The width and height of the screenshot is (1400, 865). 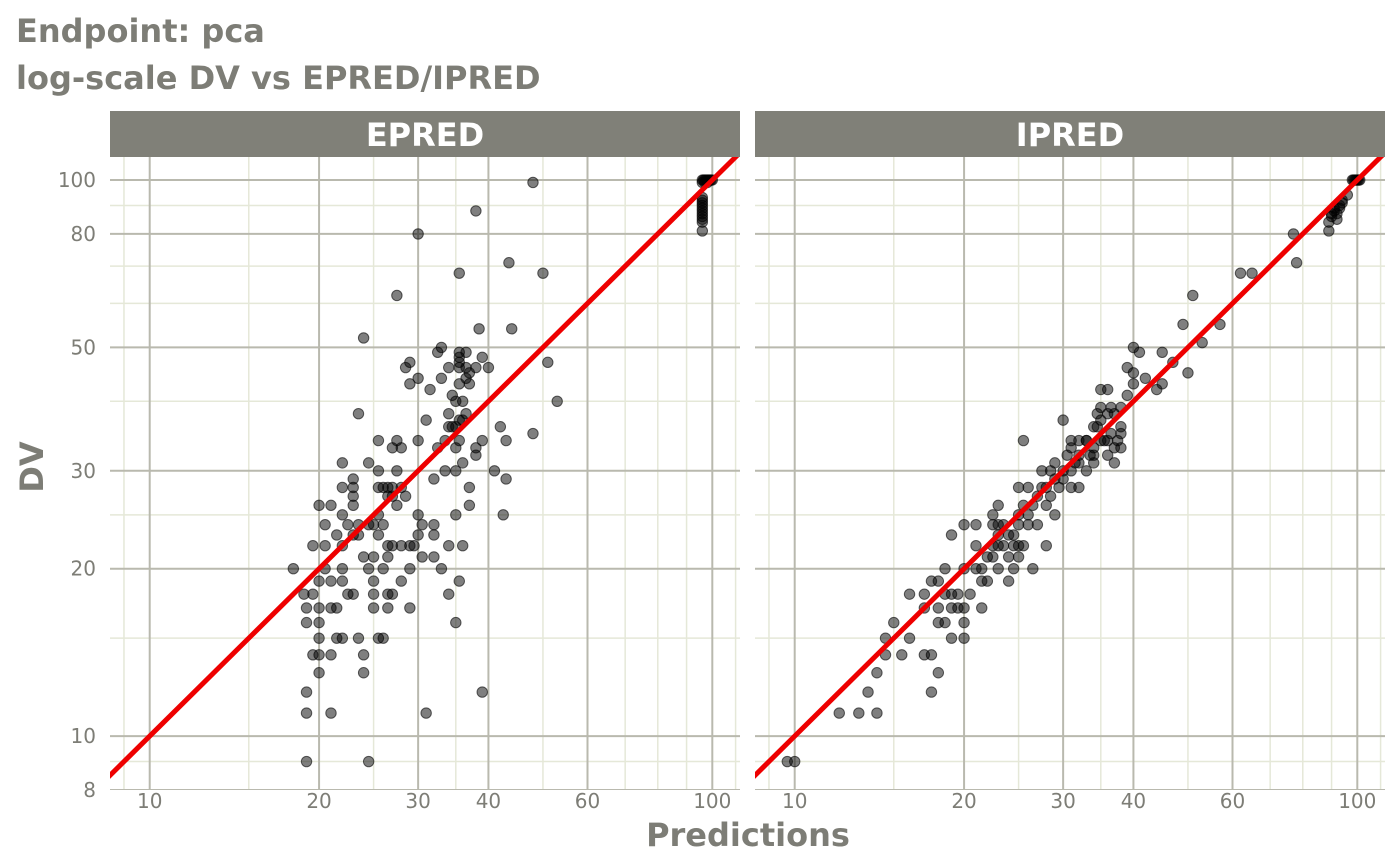 I want to click on x-axis-label: Predictions, so click(x=748, y=835).